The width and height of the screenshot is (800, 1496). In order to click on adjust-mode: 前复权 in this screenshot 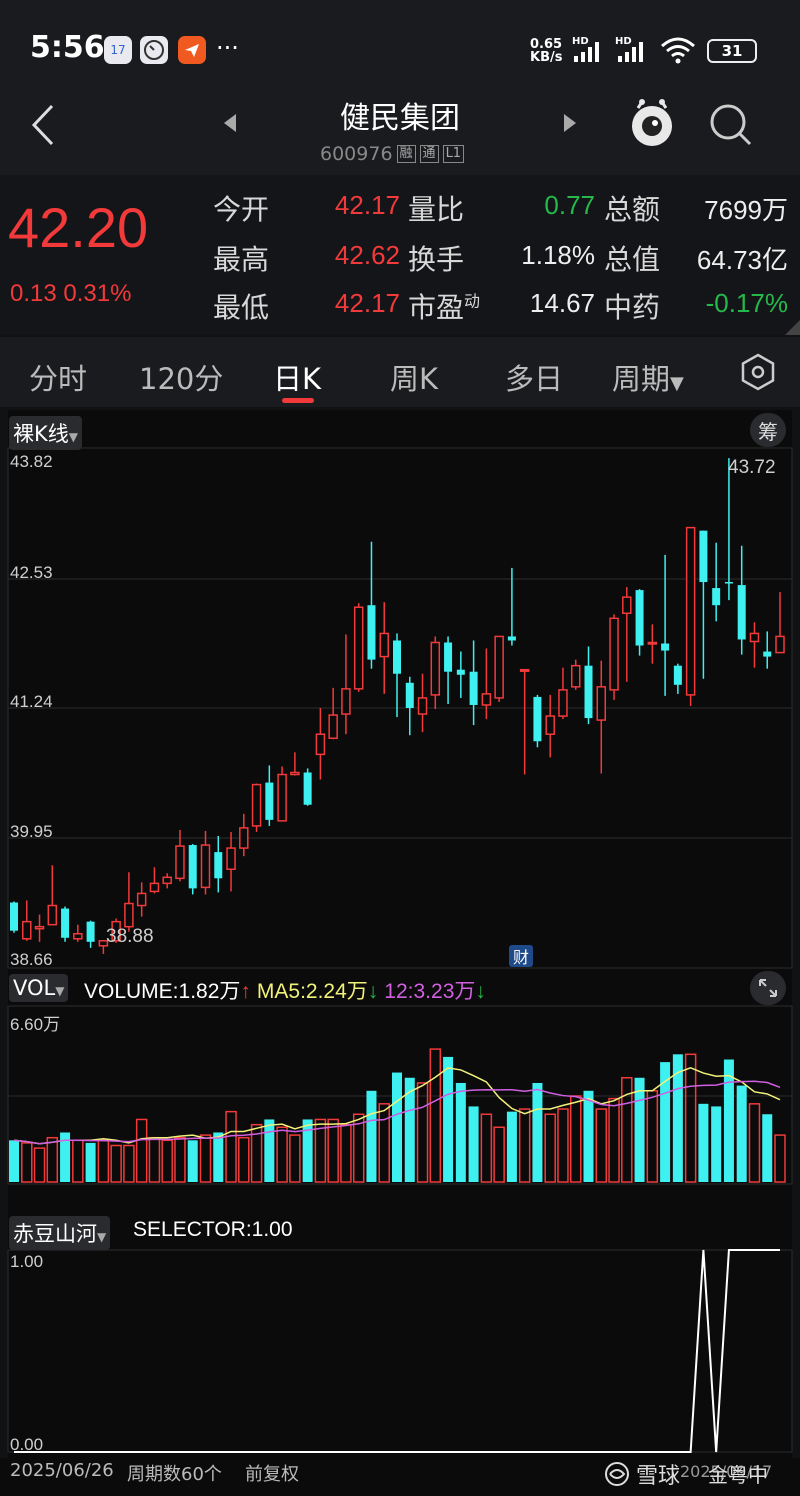, I will do `click(272, 1474)`.